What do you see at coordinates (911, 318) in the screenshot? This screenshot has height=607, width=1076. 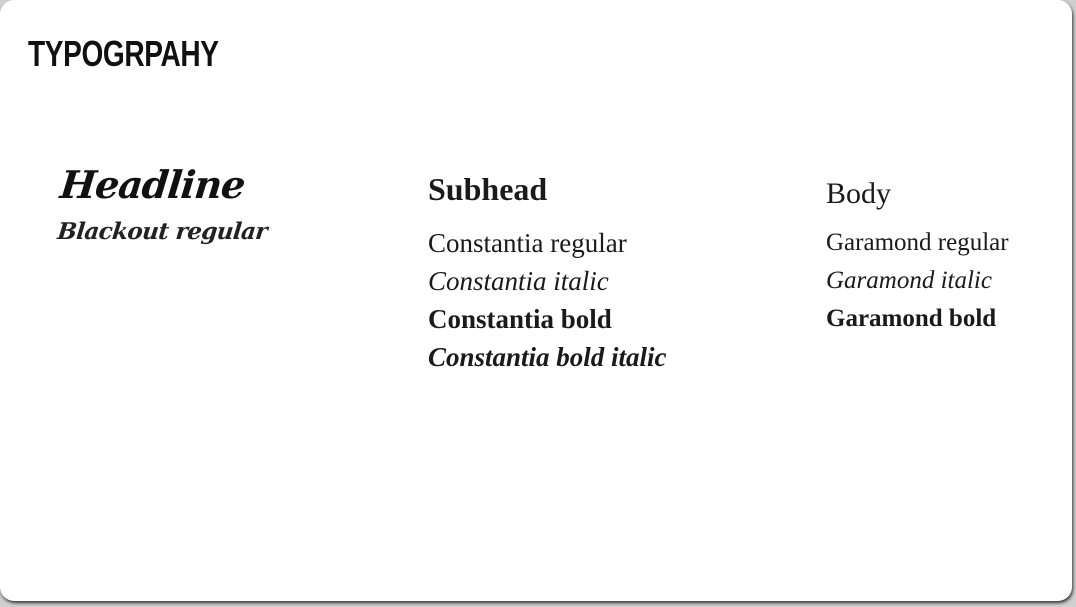 I see `body-style-bold: Garamond bold` at bounding box center [911, 318].